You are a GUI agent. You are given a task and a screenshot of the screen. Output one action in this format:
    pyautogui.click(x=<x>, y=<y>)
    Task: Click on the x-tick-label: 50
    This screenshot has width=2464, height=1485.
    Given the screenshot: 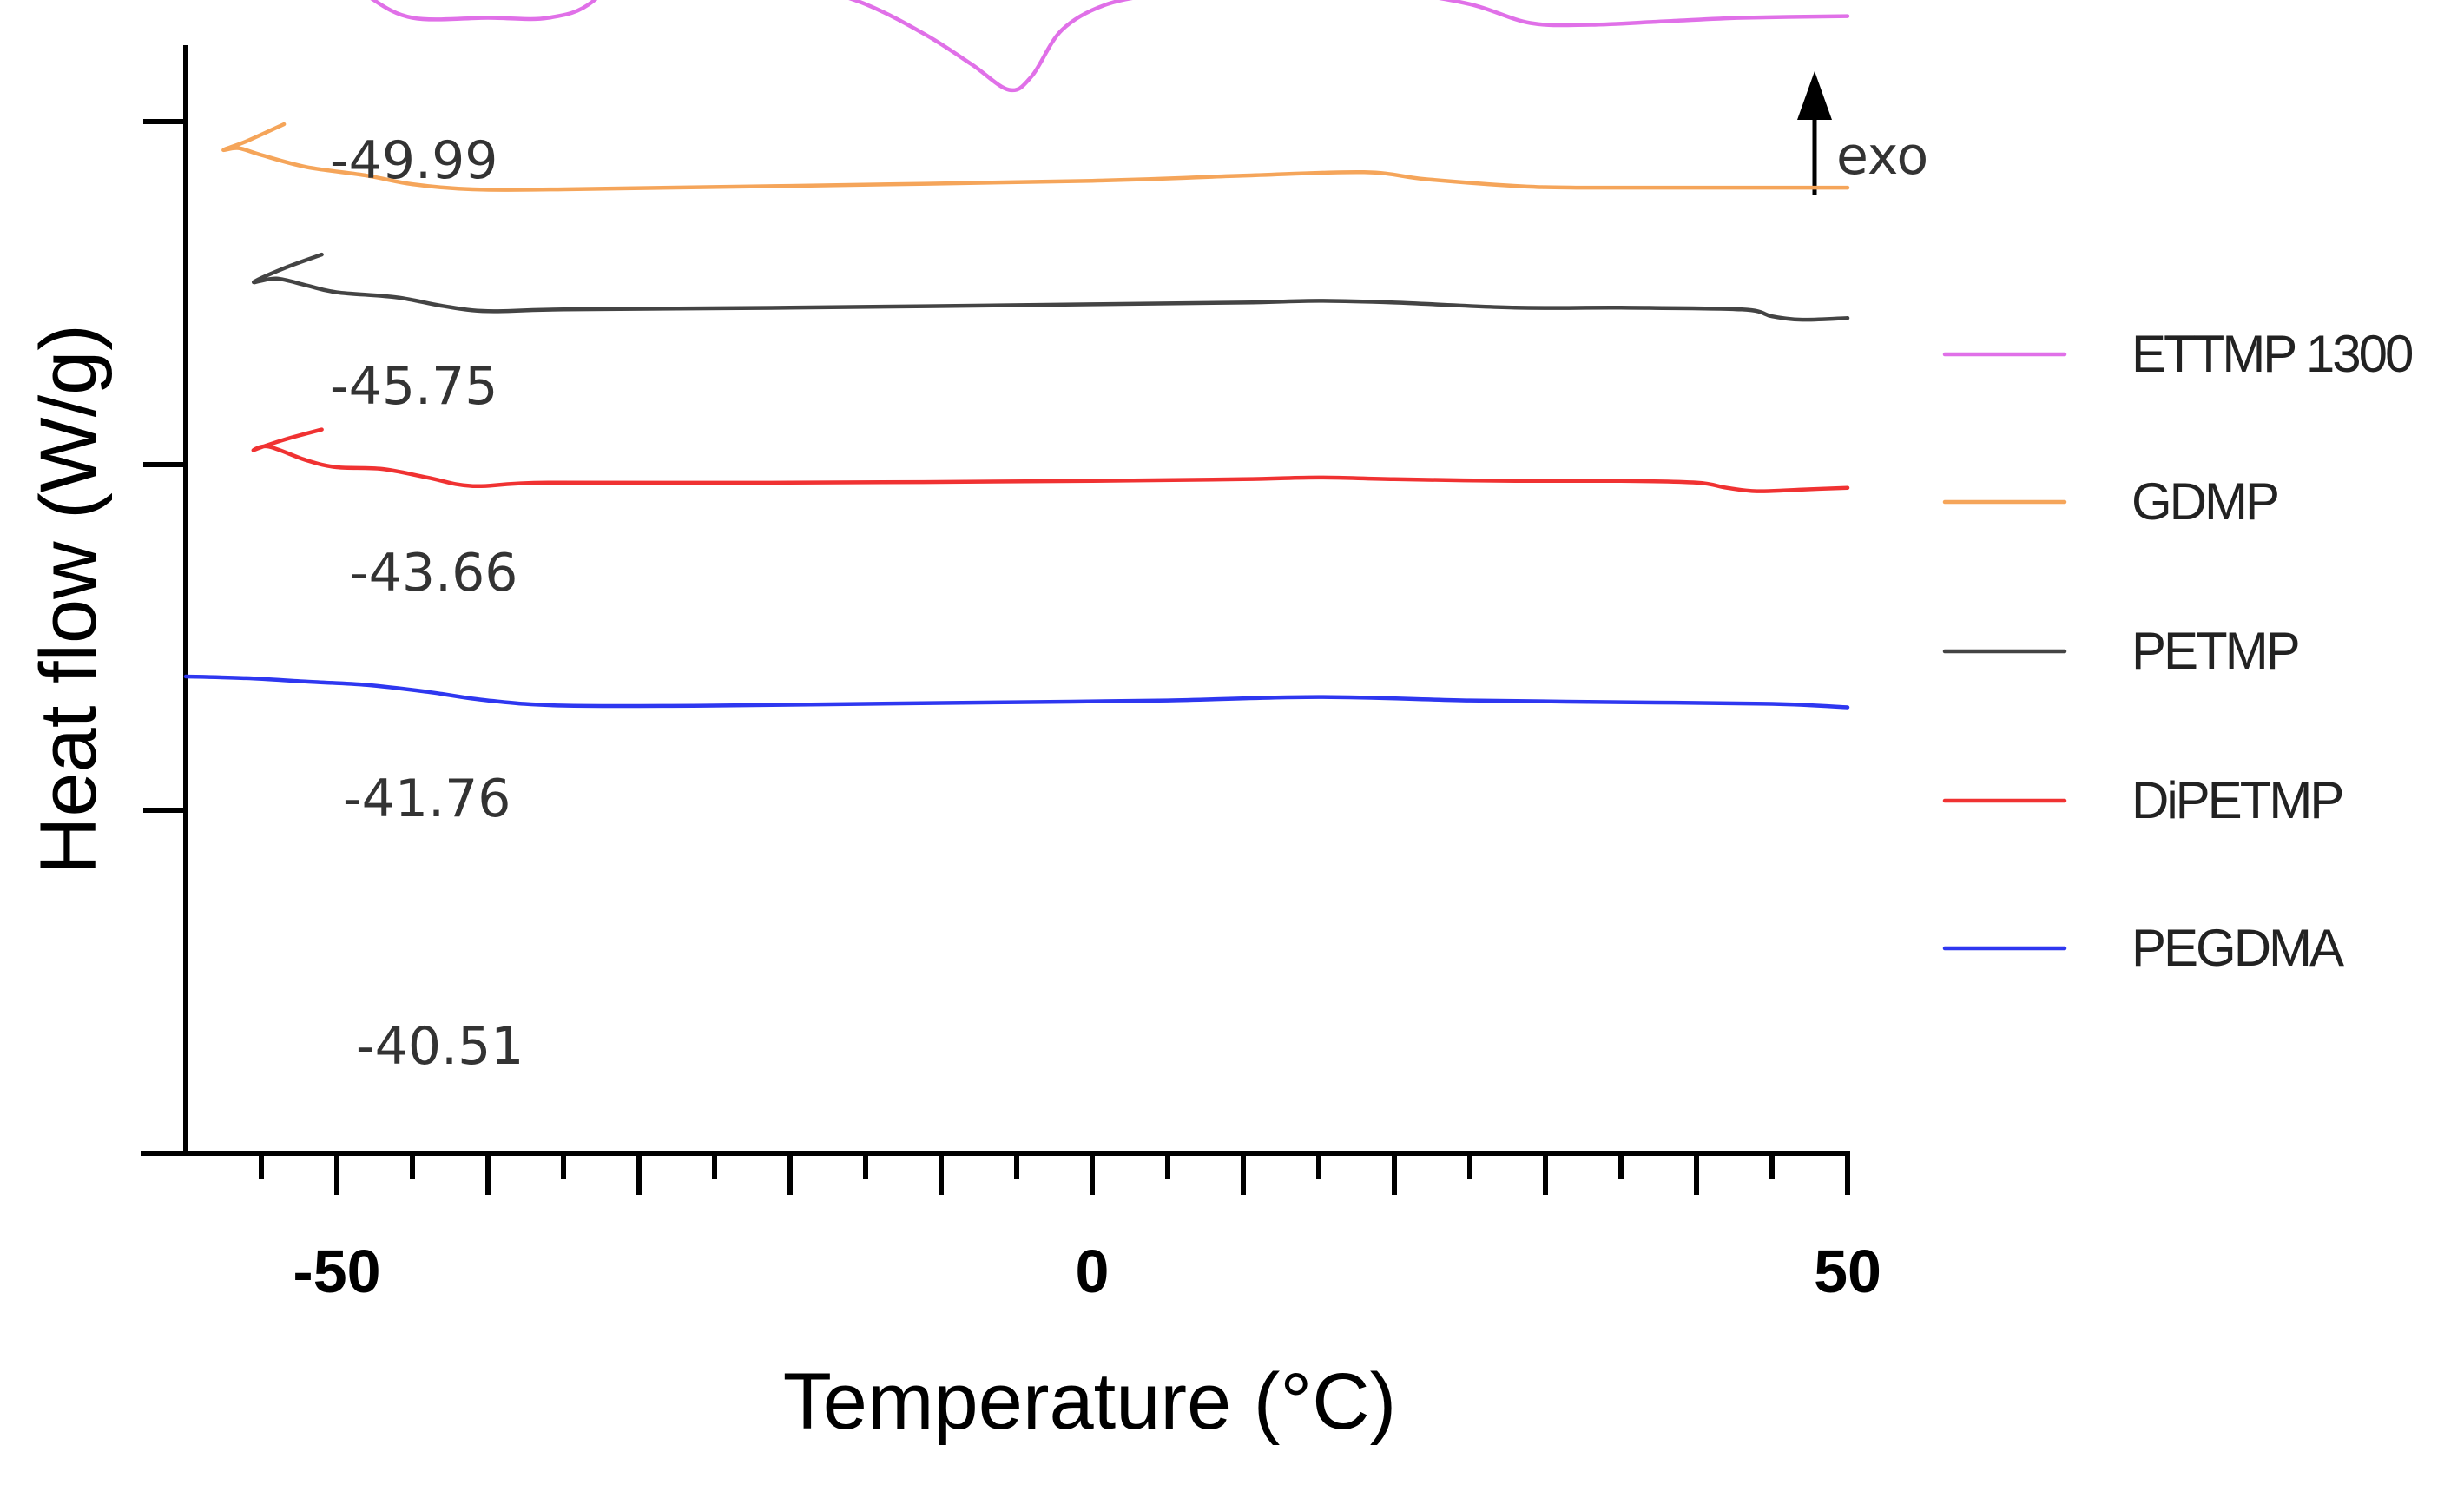 What is the action you would take?
    pyautogui.click(x=1847, y=1272)
    